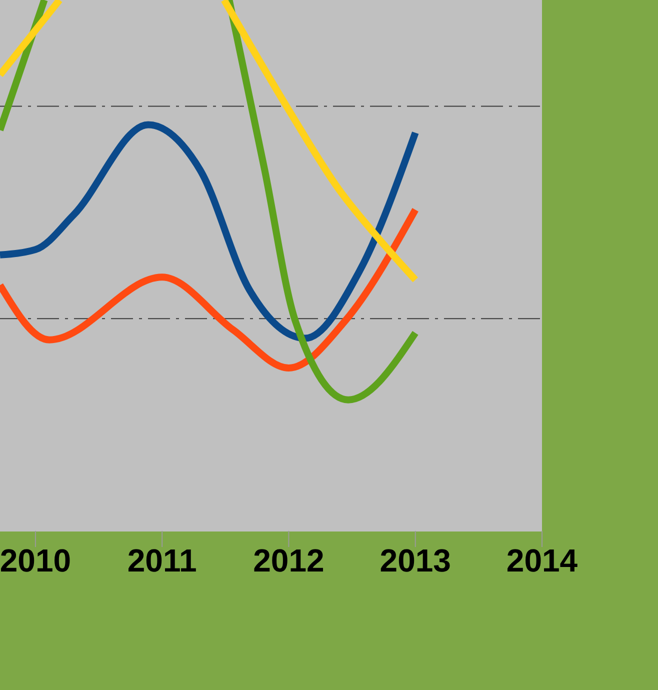  What do you see at coordinates (415, 560) in the screenshot?
I see `x-tick-label: 2013` at bounding box center [415, 560].